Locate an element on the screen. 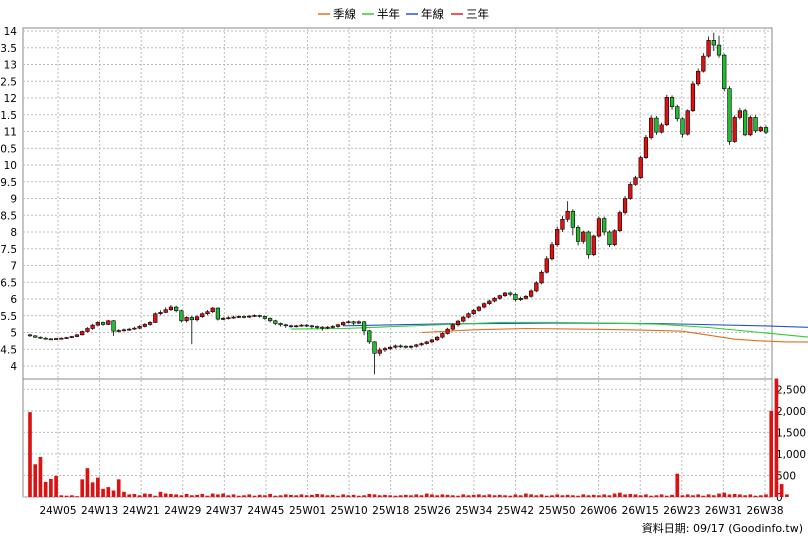 Image resolution: width=808 pixels, height=540 pixels. x-tick-label: 24W45 is located at coordinates (265, 511).